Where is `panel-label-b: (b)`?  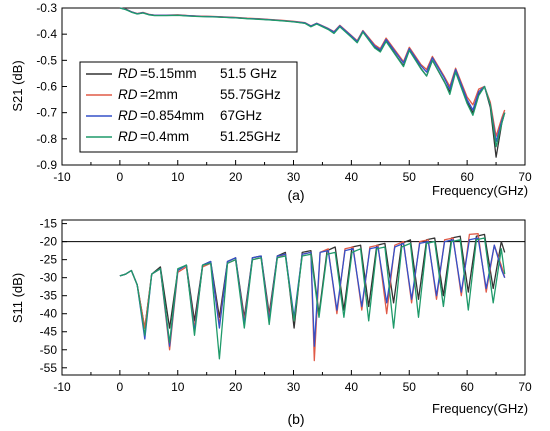
panel-label-b: (b) is located at coordinates (295, 419).